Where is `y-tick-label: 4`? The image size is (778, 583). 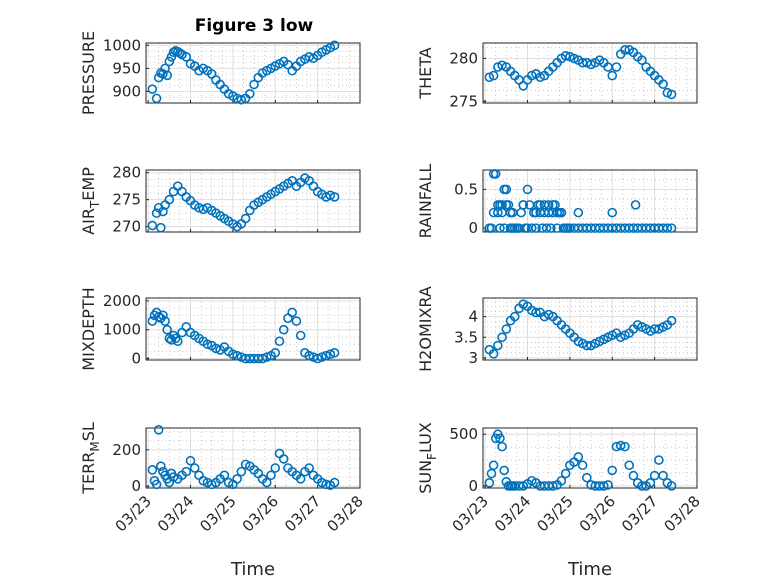
y-tick-label: 4 is located at coordinates (473, 317).